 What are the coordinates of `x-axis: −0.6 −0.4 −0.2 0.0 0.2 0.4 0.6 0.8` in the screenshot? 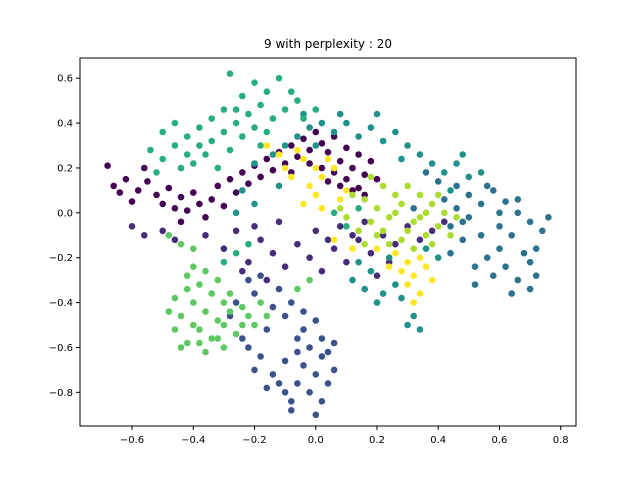 It's located at (344, 436).